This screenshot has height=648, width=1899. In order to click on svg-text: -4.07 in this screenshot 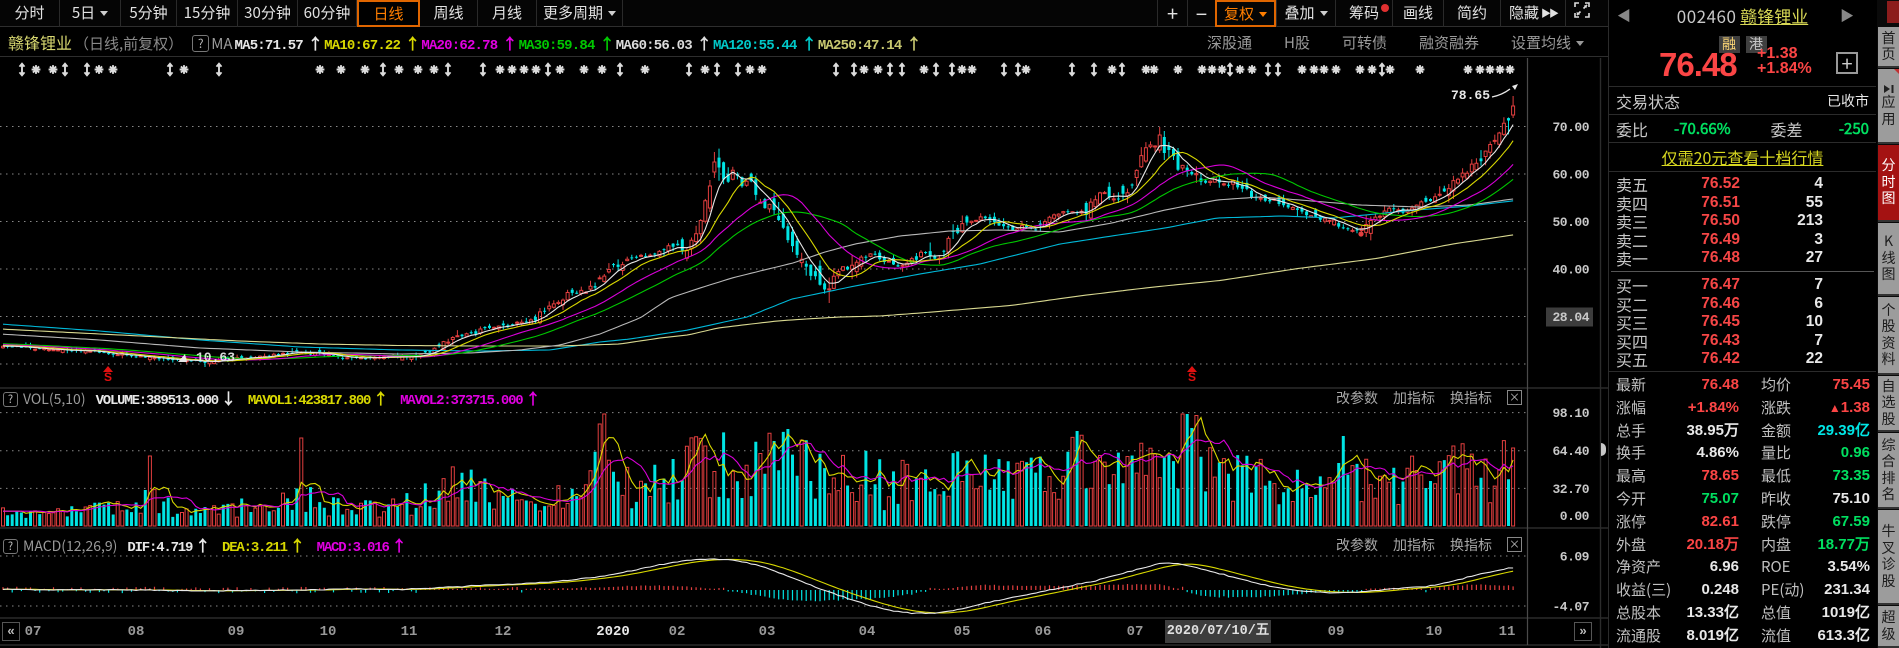, I will do `click(1570, 607)`.